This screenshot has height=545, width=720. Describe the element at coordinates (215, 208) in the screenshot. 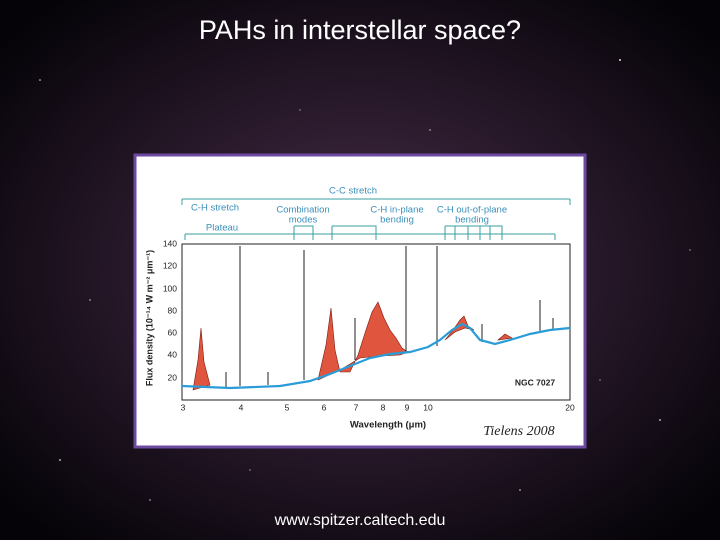

I see `band-label: C-H stretch` at that location.